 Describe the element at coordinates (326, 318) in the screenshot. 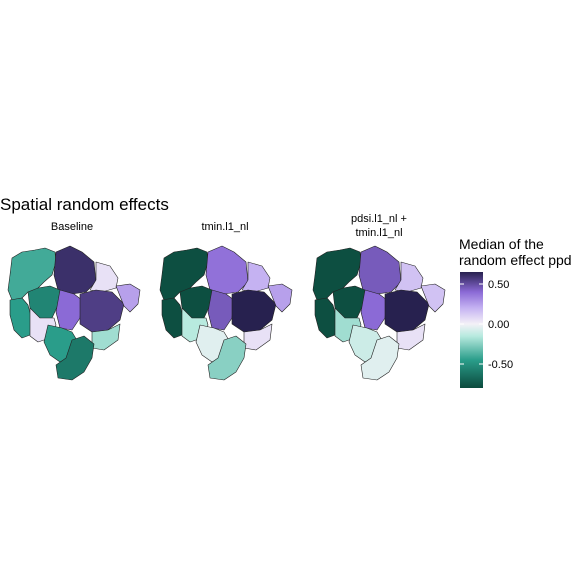

I see `region-pdsi-tmin-west` at that location.